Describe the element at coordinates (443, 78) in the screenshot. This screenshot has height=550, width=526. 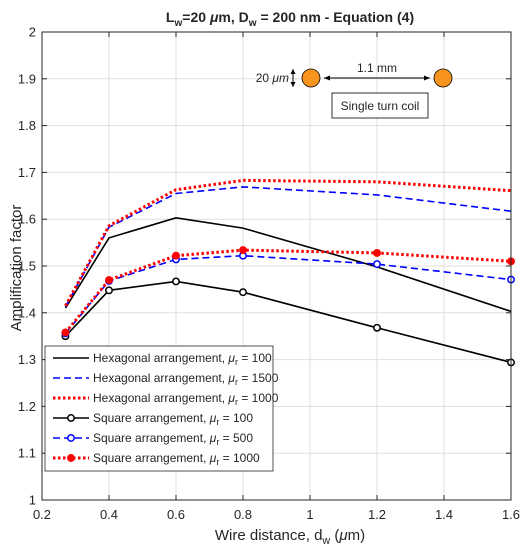
I see `wire-right-circle` at that location.